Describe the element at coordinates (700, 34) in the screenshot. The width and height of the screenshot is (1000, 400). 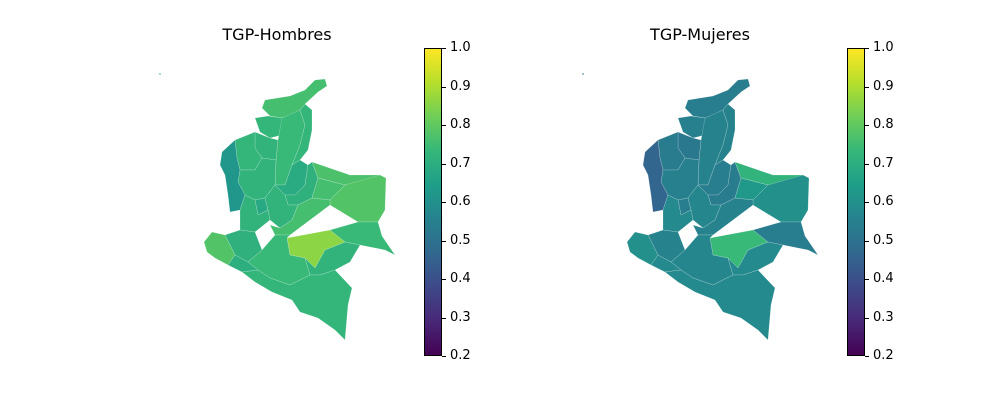
I see `map-title: TGP-Mujeres` at that location.